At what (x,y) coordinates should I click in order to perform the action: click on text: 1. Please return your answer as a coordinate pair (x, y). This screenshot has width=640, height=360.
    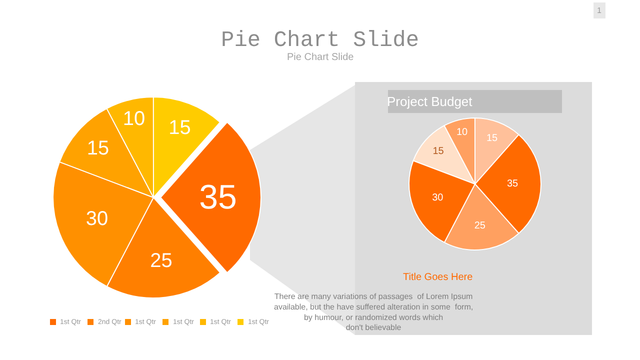
    Looking at the image, I should click on (599, 10).